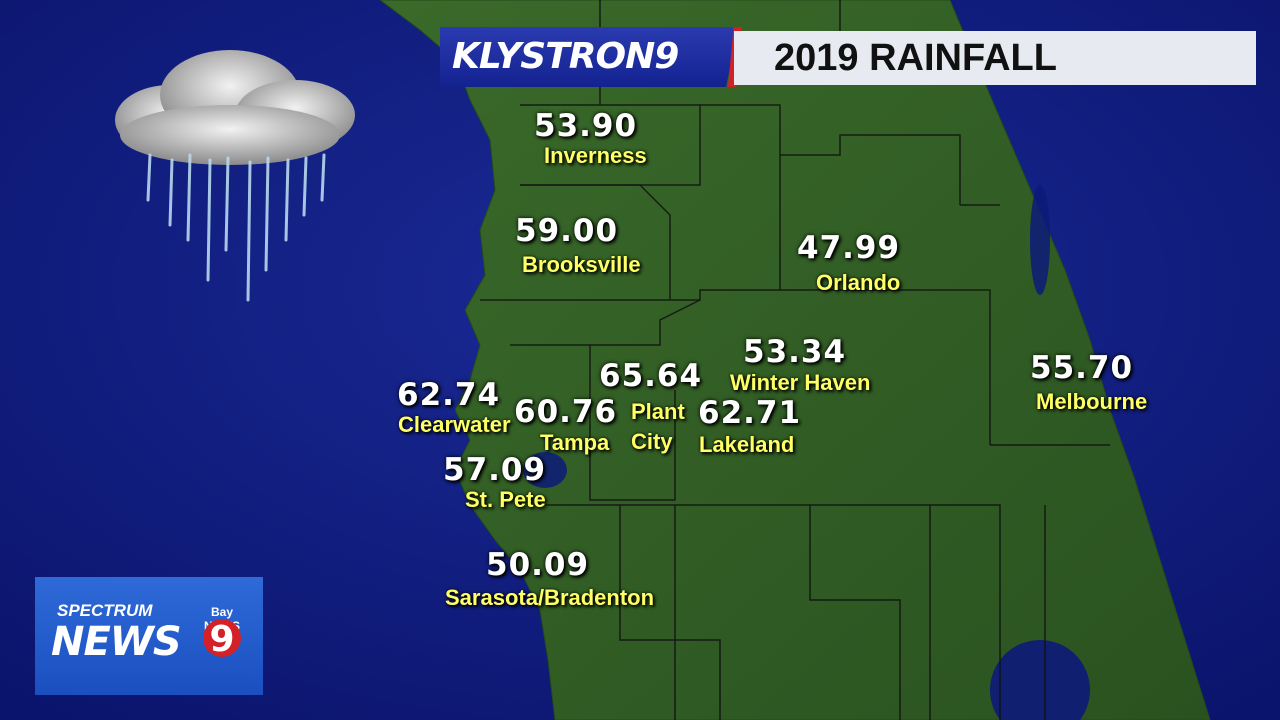 This screenshot has width=1280, height=720. I want to click on badge-number: 9, so click(222, 639).